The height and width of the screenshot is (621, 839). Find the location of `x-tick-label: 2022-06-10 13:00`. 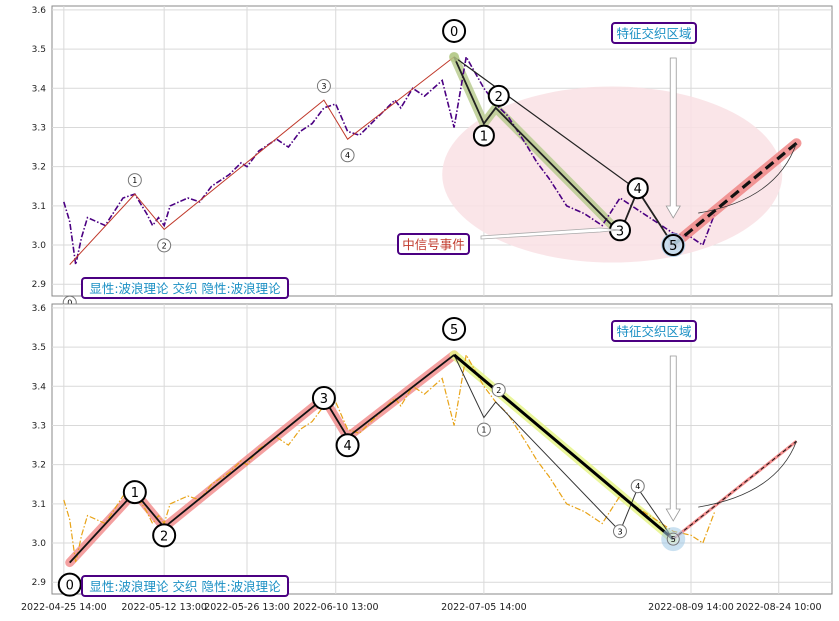

x-tick-label: 2022-06-10 13:00 is located at coordinates (336, 607).